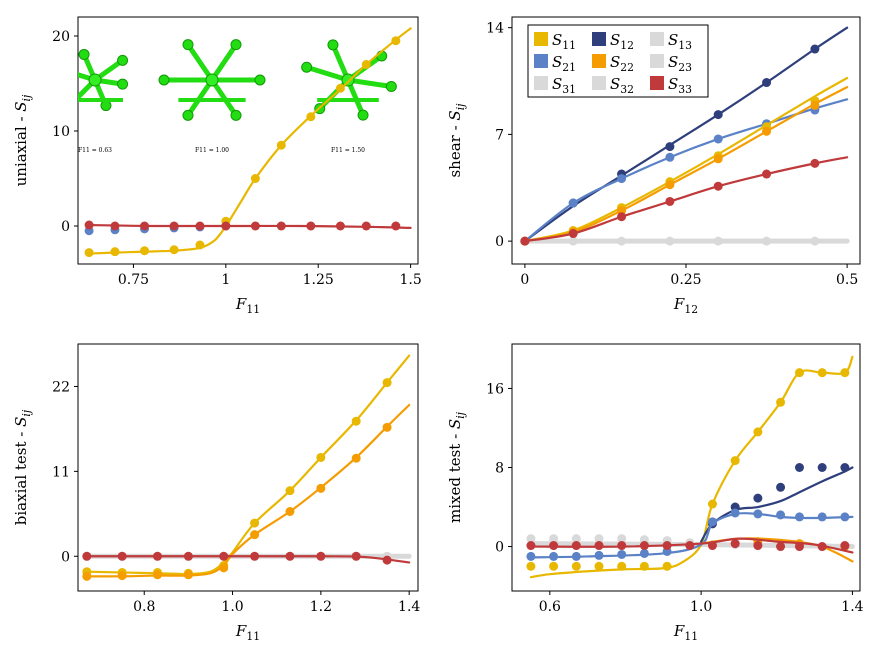 This screenshot has height=653, width=870. What do you see at coordinates (232, 607) in the screenshot?
I see `x-tick-label: 1.0` at bounding box center [232, 607].